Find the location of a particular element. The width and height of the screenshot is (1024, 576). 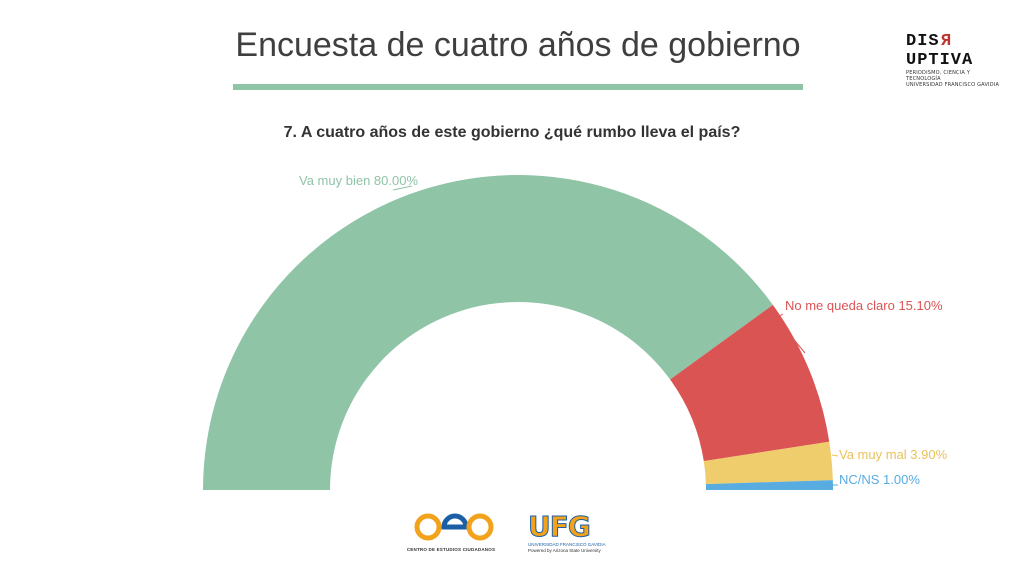

cec-logo: CENTRO DE ESTUDIOS CIUDADANOS is located at coordinates (451, 532).